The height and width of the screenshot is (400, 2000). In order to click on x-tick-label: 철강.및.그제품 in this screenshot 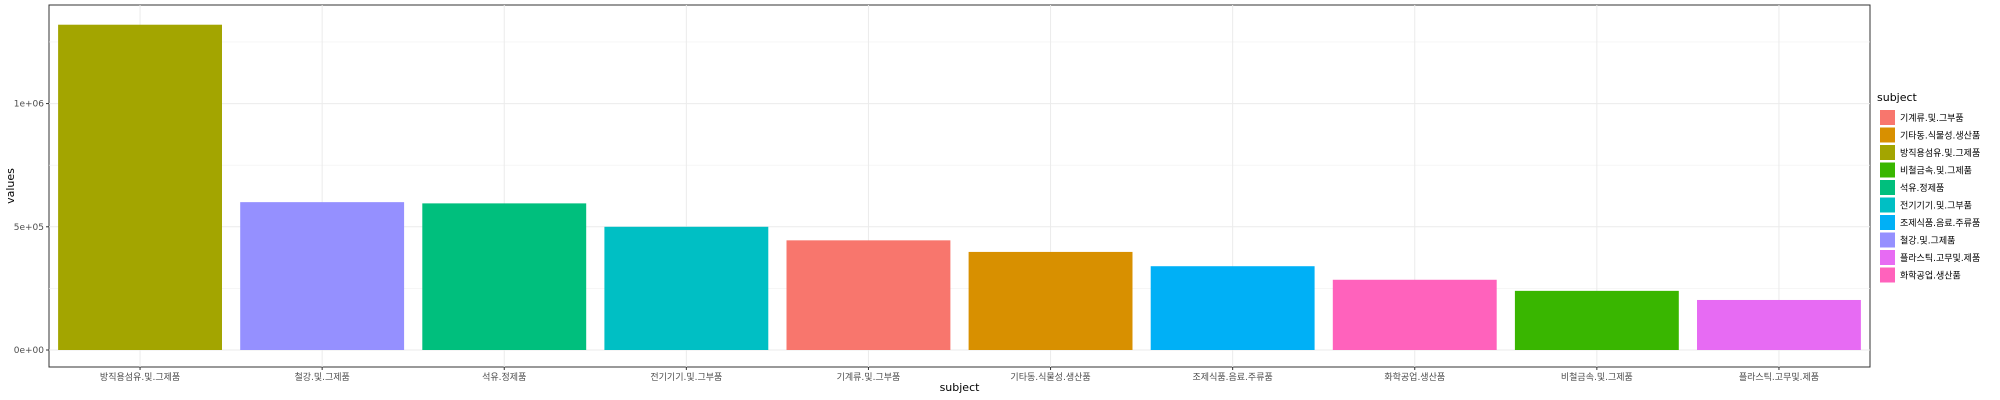, I will do `click(321, 377)`.